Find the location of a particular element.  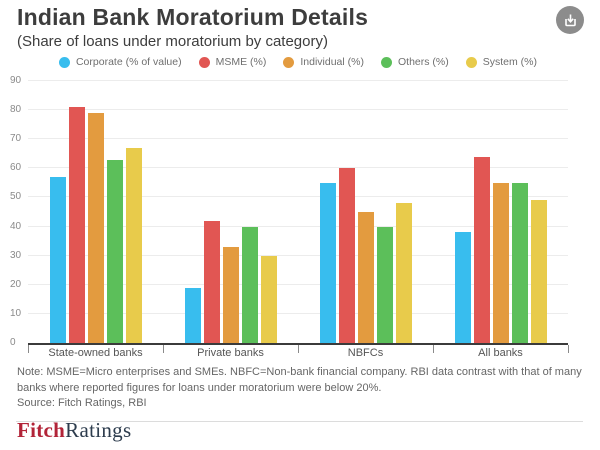

legend-label: MSME (%) is located at coordinates (241, 62).